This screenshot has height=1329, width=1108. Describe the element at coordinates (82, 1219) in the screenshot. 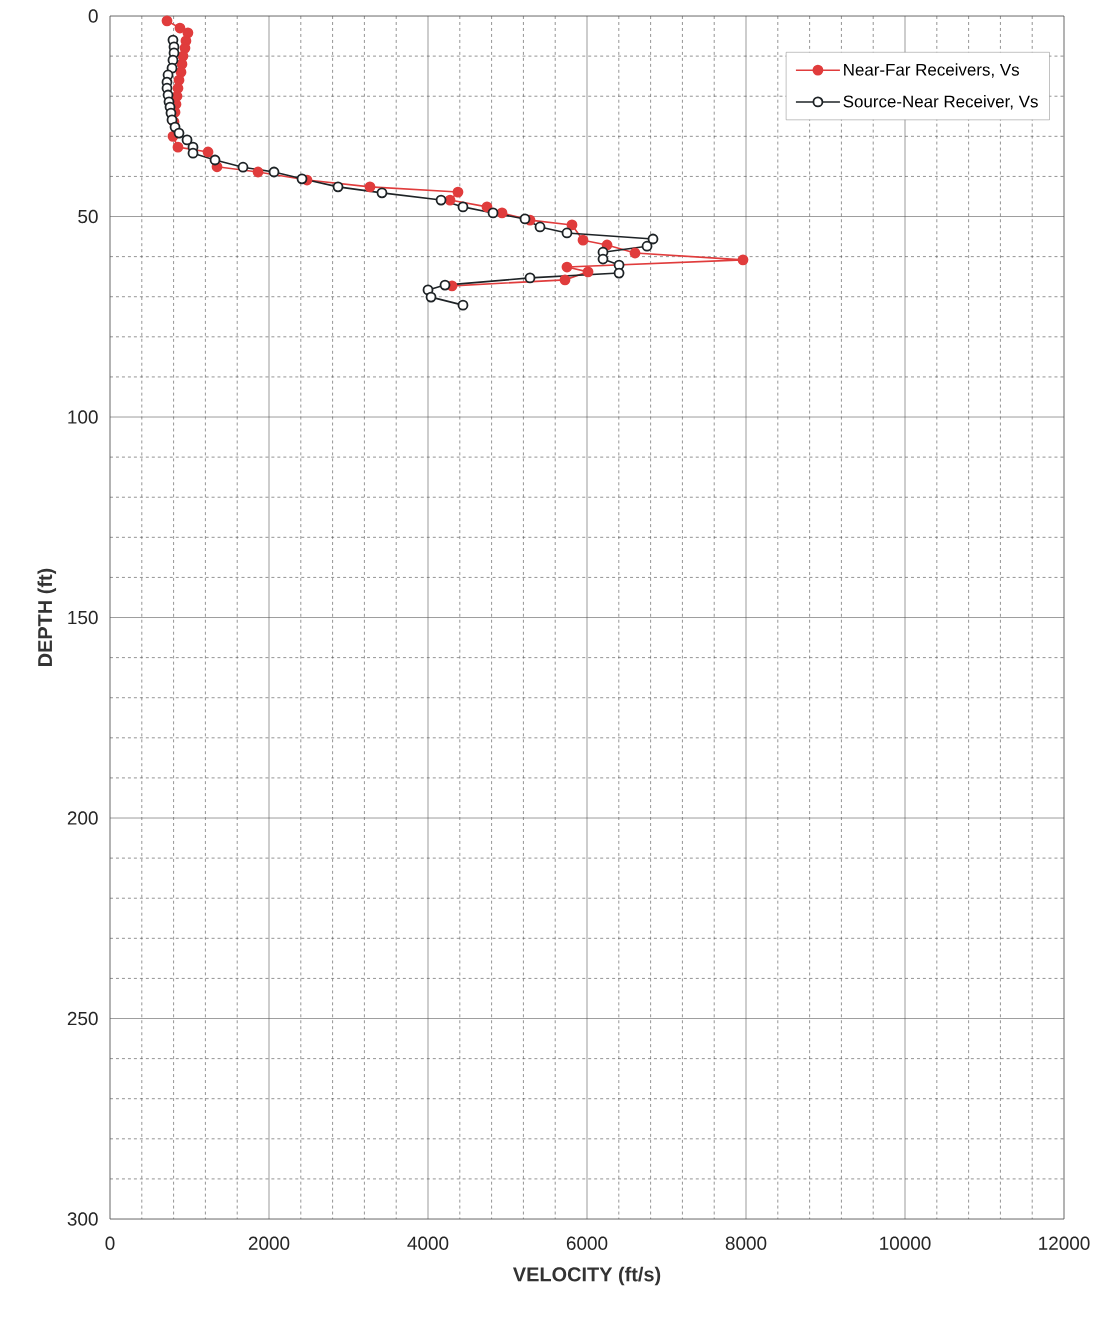

I see `y-tick-label: 300` at that location.